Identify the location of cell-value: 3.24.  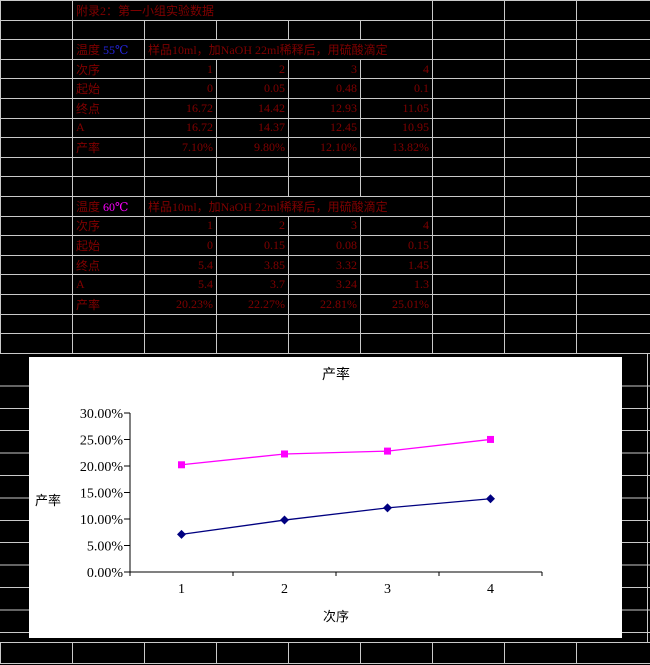
(324, 284).